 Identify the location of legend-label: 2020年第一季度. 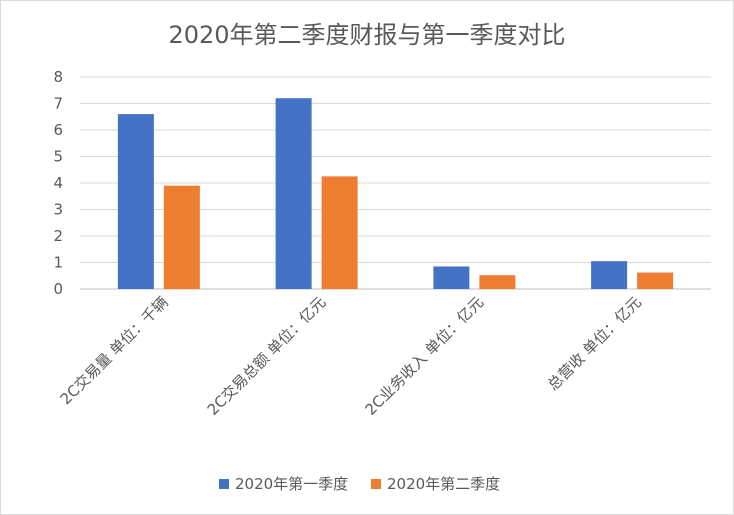
(291, 484).